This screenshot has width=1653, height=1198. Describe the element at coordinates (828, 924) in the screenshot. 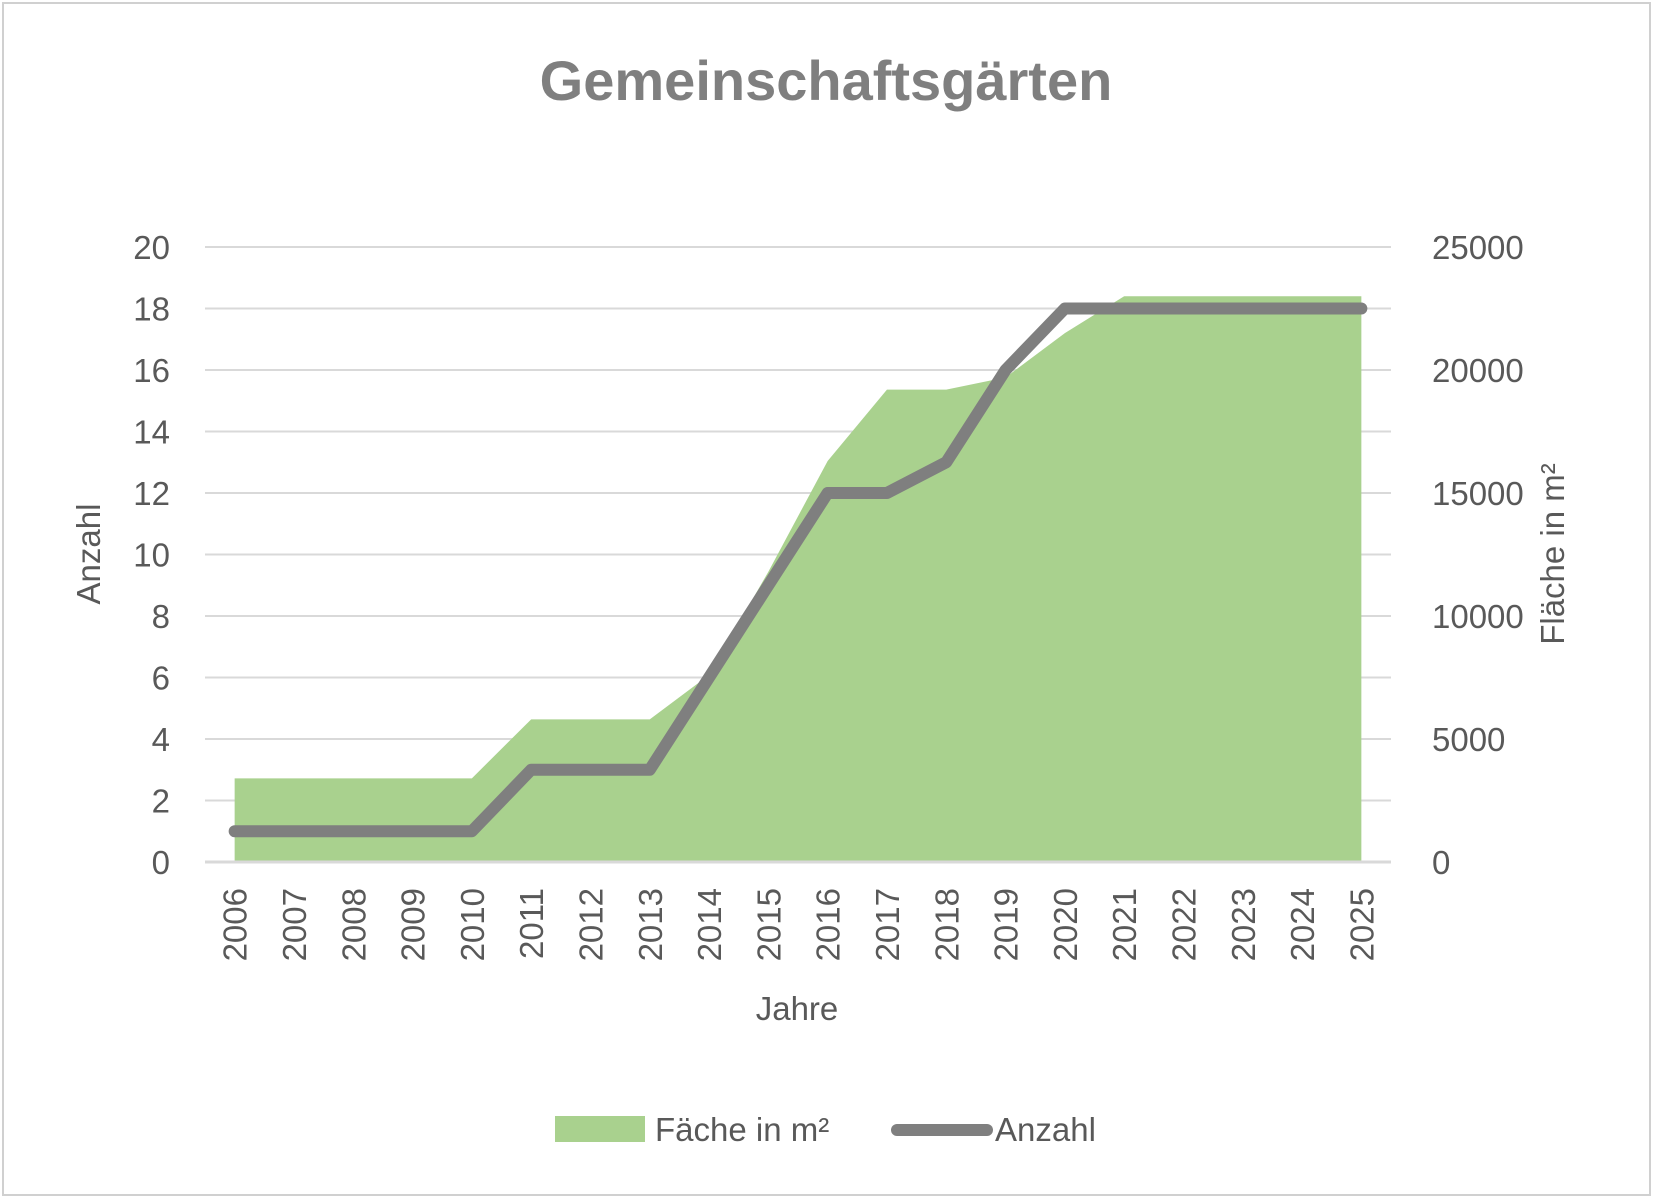

I see `x-tick-label: 2016` at that location.